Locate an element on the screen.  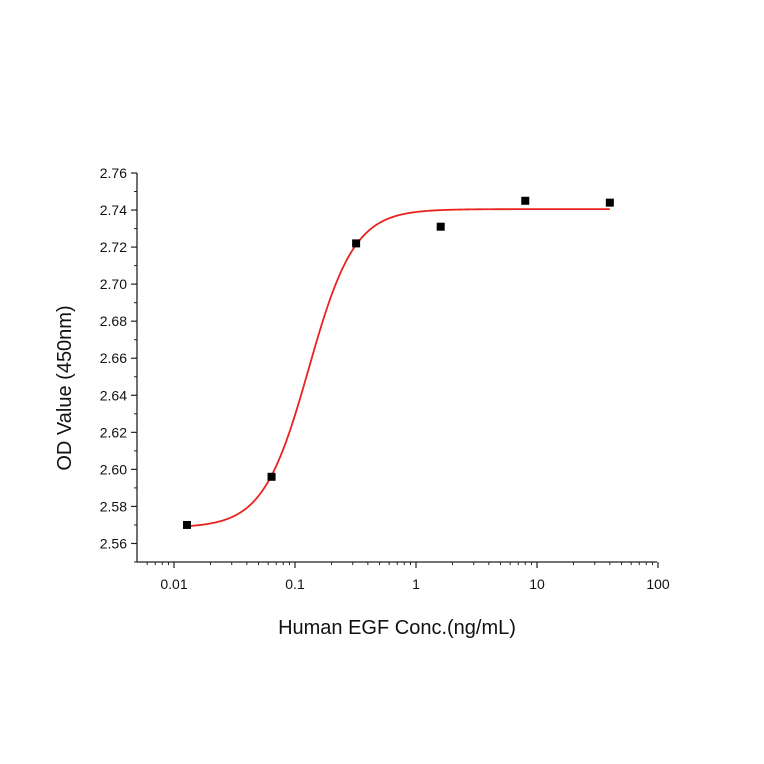
y-tick-label: 2.60 is located at coordinates (113, 469).